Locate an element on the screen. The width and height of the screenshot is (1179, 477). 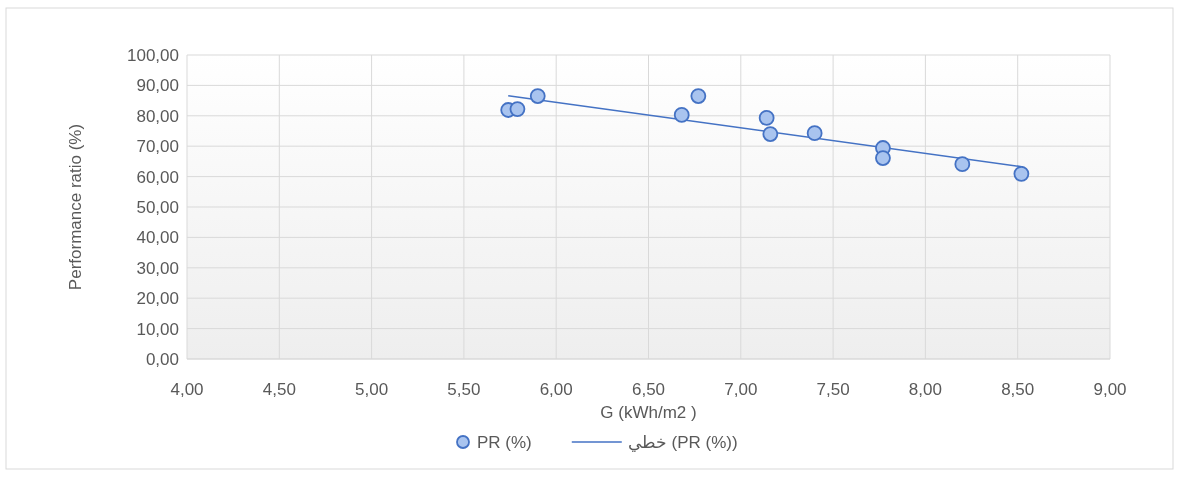
x-tick-label: 6,50 is located at coordinates (648, 389).